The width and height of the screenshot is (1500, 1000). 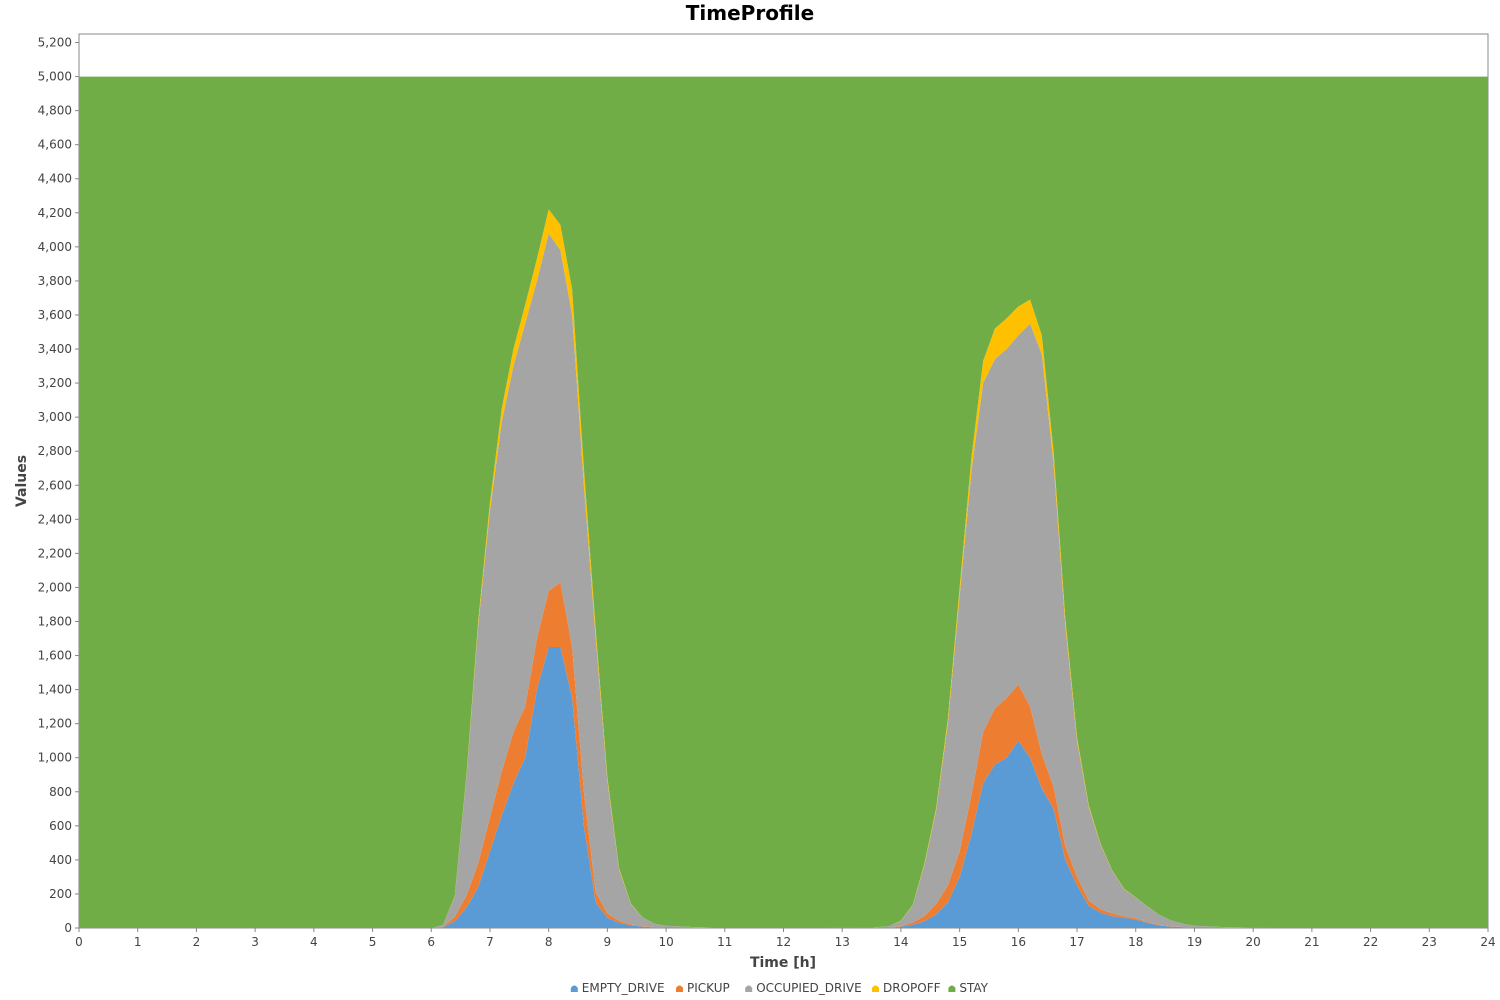 What do you see at coordinates (900, 942) in the screenshot?
I see `x-tick-label: 14` at bounding box center [900, 942].